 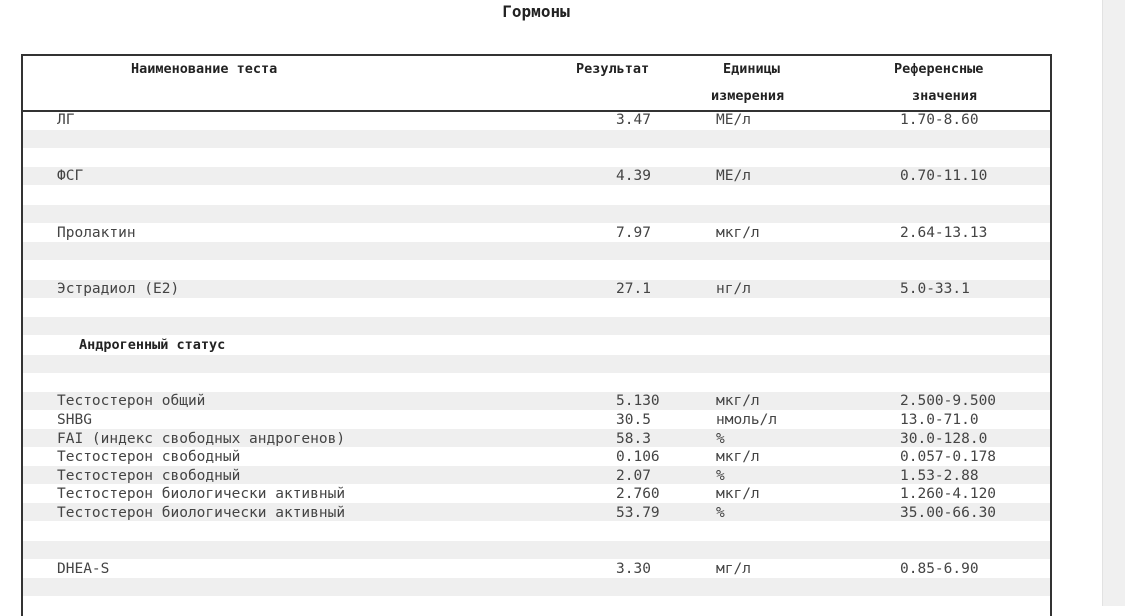 I want to click on test-reference: 2.500-9.500, so click(x=948, y=401).